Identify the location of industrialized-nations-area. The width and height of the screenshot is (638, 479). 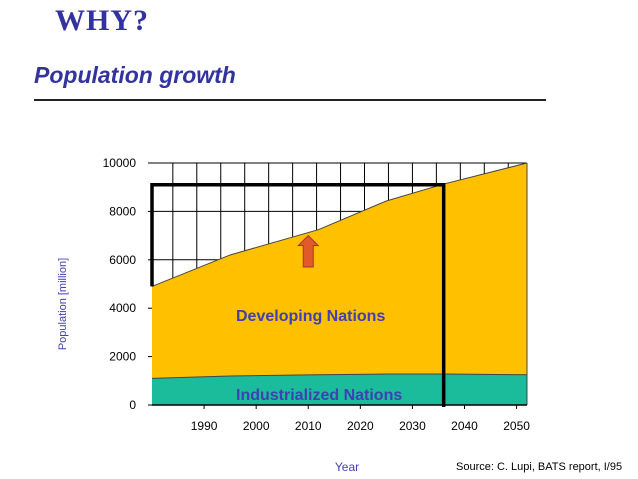
(339, 389).